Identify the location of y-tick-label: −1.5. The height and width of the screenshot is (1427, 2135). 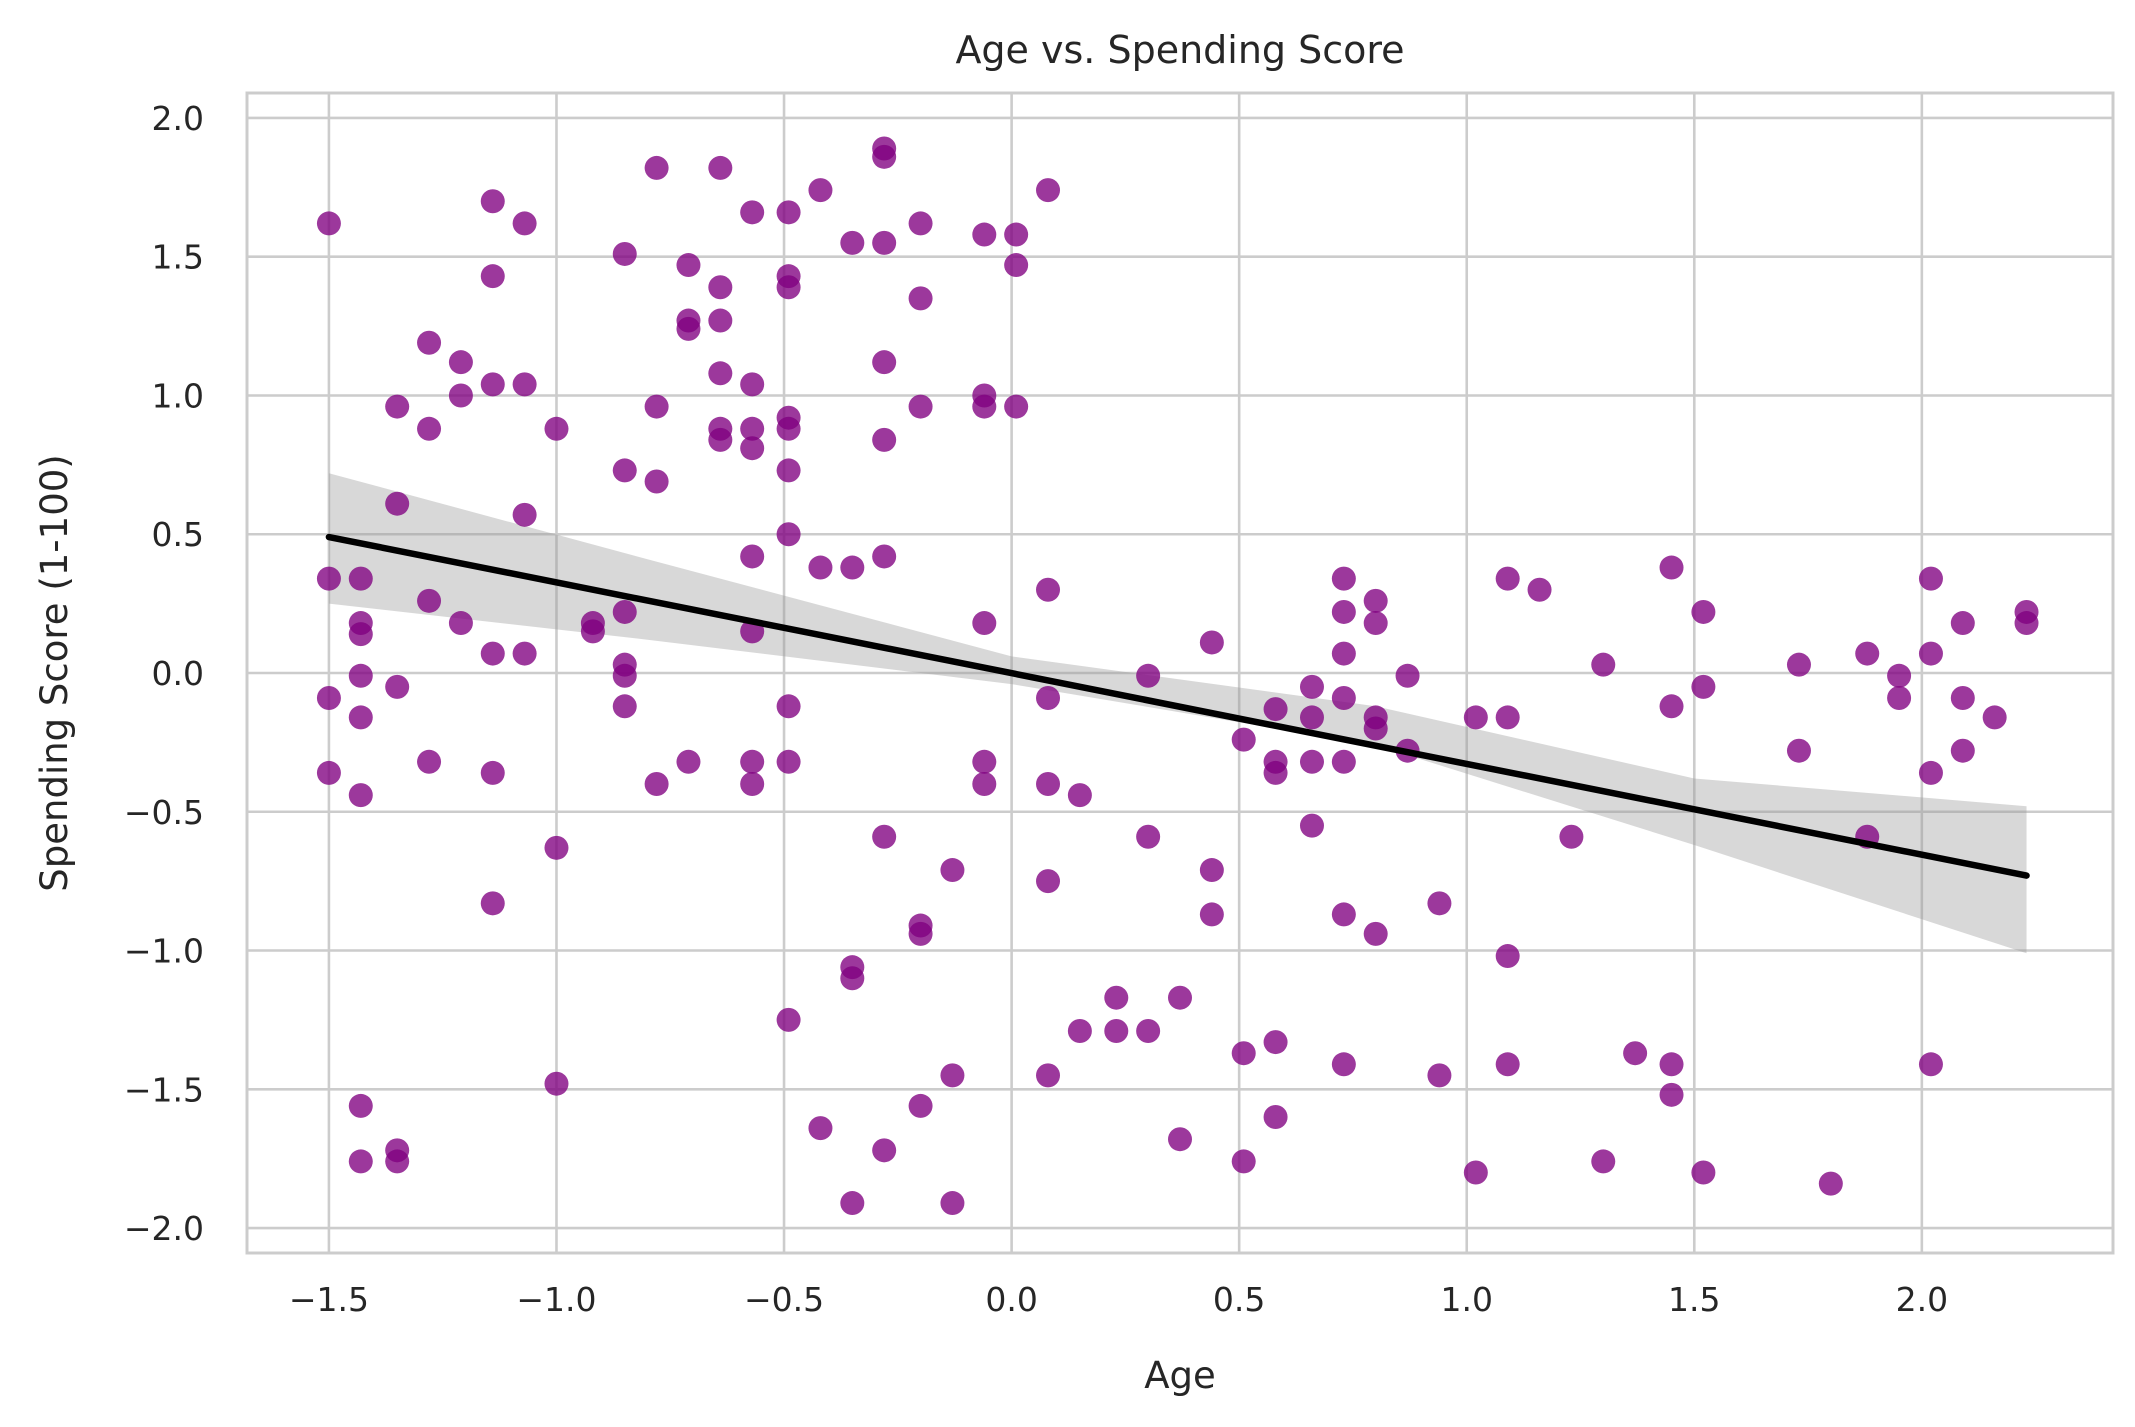
(164, 1089).